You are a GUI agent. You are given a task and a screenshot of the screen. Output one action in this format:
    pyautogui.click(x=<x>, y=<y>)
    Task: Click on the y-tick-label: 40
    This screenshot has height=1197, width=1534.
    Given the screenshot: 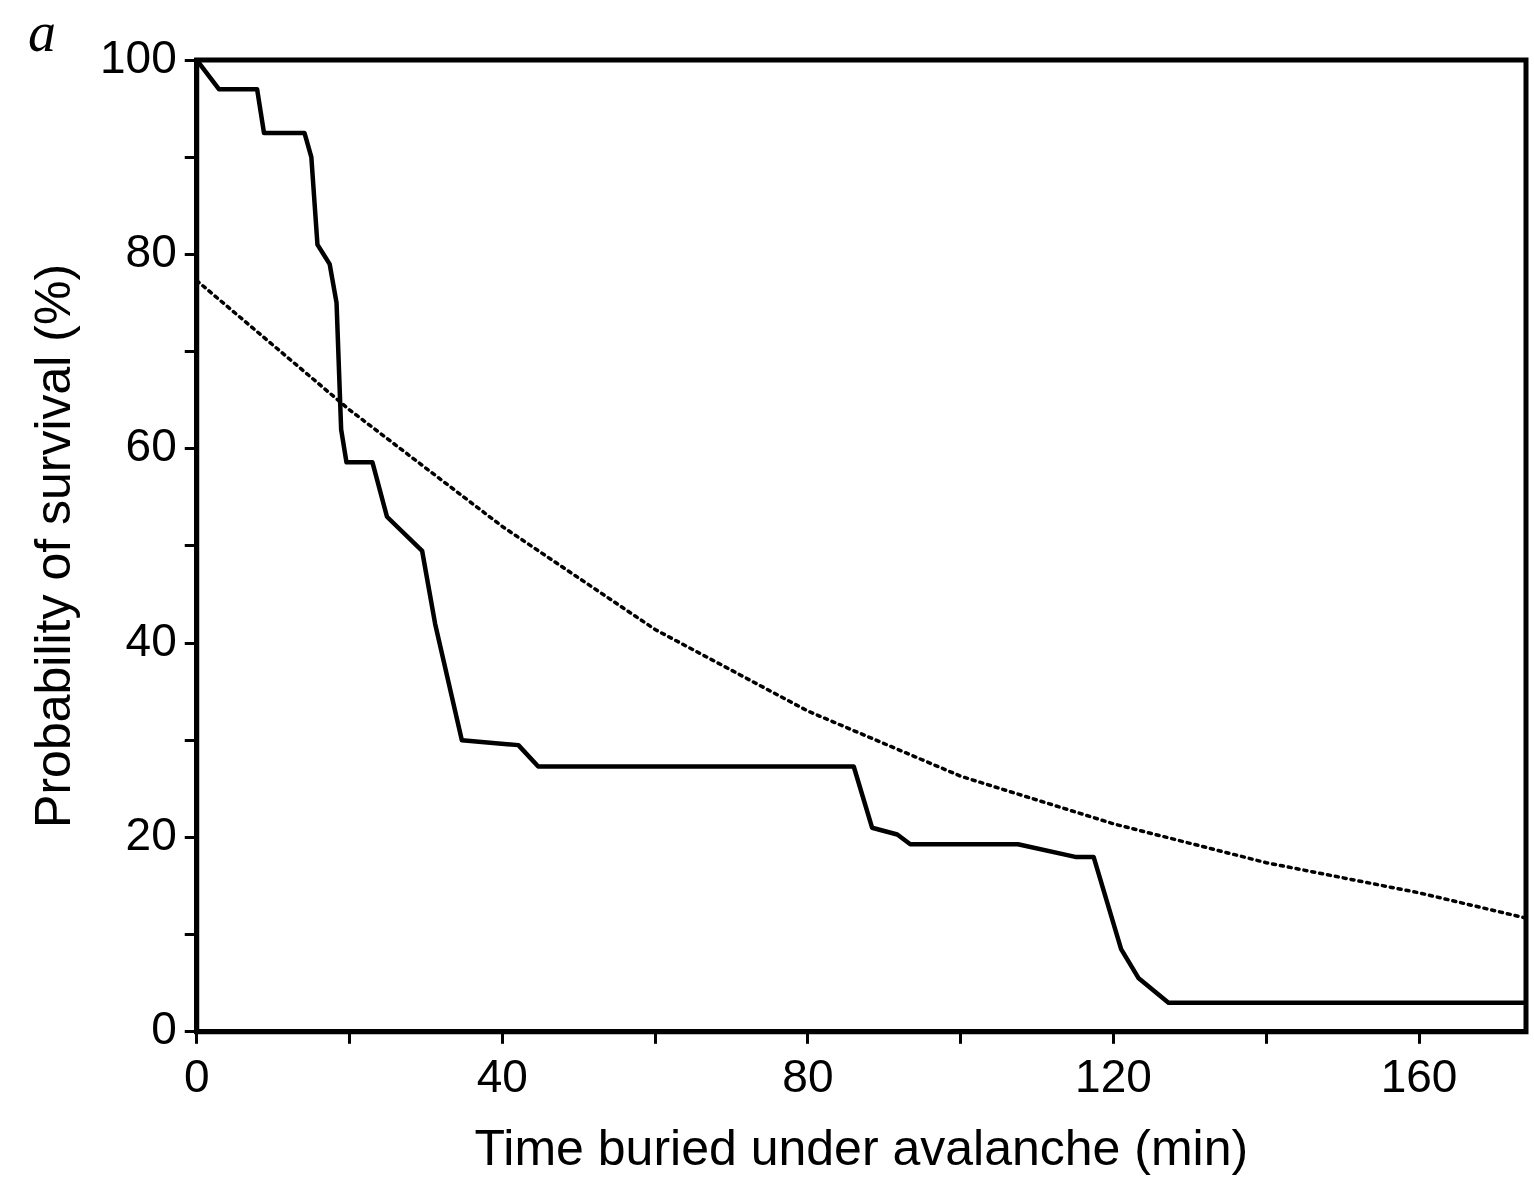 What is the action you would take?
    pyautogui.click(x=151, y=639)
    